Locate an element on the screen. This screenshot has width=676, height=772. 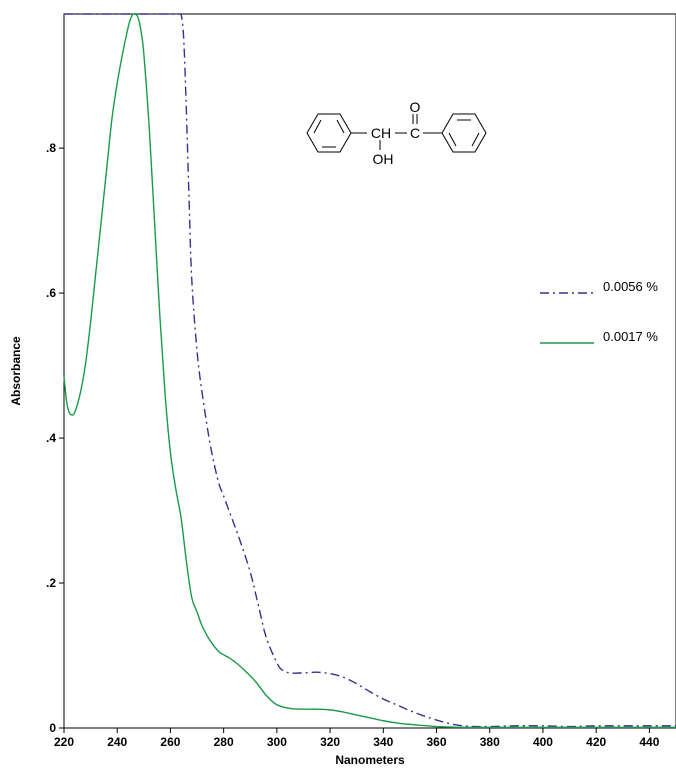
x-tick-label-400: 400 is located at coordinates (543, 742).